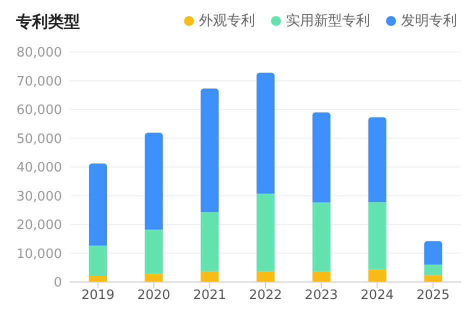 The image size is (469, 316). What do you see at coordinates (39, 53) in the screenshot?
I see `y-tick-label: 80,000` at bounding box center [39, 53].